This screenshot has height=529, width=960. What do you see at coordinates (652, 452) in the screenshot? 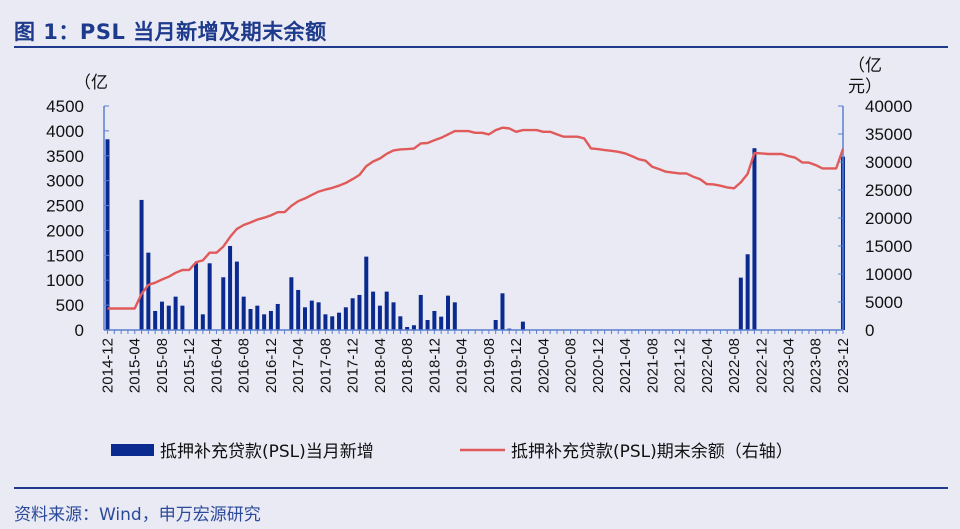
I see `legend-line-label: 抵押补充贷款(PSL)期末余额（右轴）` at bounding box center [652, 452].